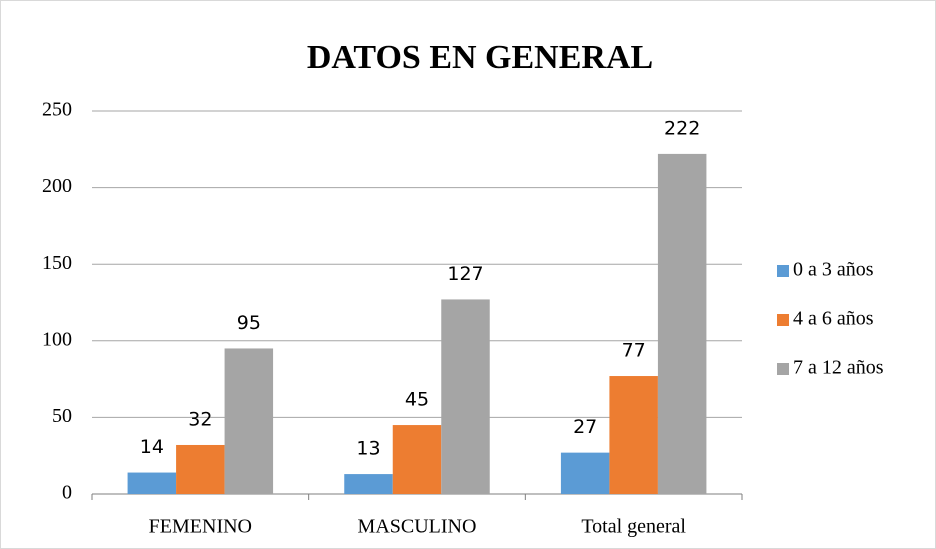 The image size is (936, 549). What do you see at coordinates (200, 527) in the screenshot?
I see `x-tick-label: FEMENINO` at bounding box center [200, 527].